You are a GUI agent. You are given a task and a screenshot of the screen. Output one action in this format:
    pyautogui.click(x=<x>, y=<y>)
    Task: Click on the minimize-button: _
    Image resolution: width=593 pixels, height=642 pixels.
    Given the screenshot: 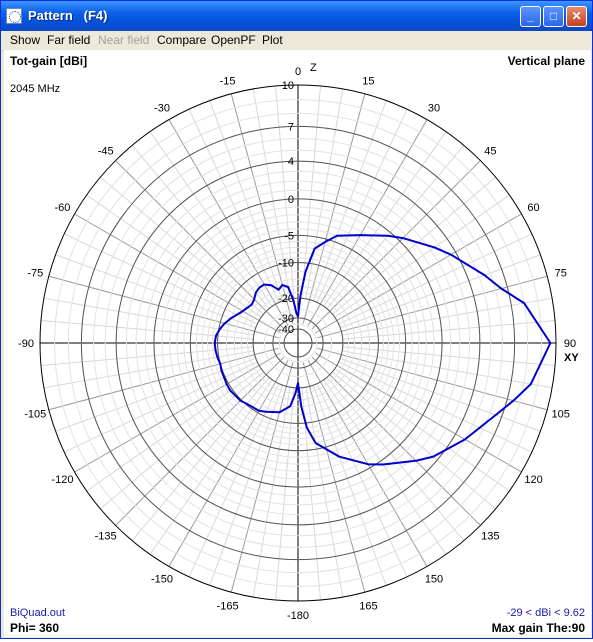 What is the action you would take?
    pyautogui.click(x=530, y=16)
    